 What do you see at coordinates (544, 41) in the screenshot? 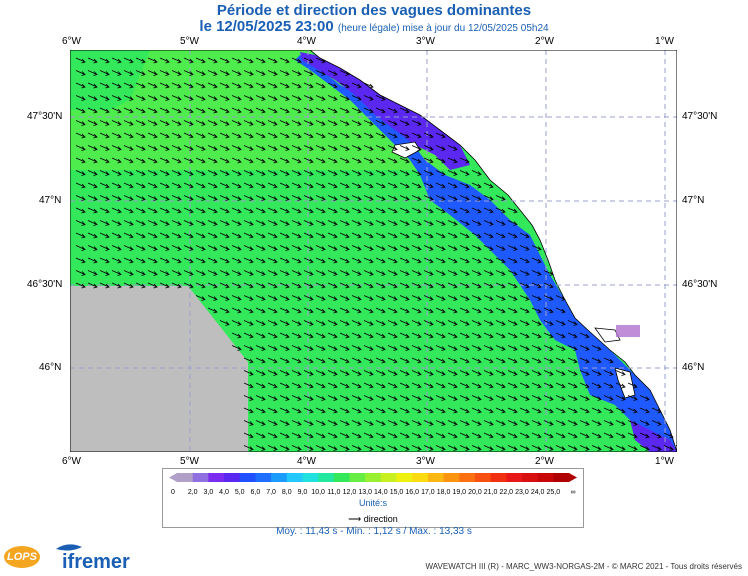
I see `lon-label-top: 2°W` at bounding box center [544, 41].